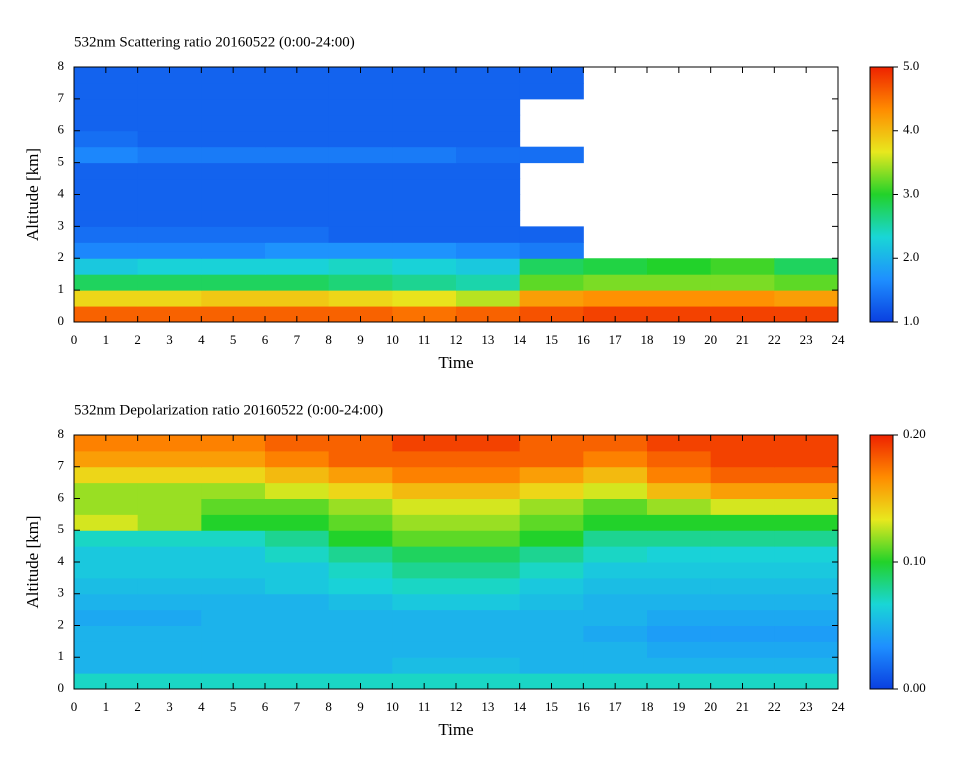  Describe the element at coordinates (487, 339) in the screenshot. I see `x-tick-label: 13` at that location.